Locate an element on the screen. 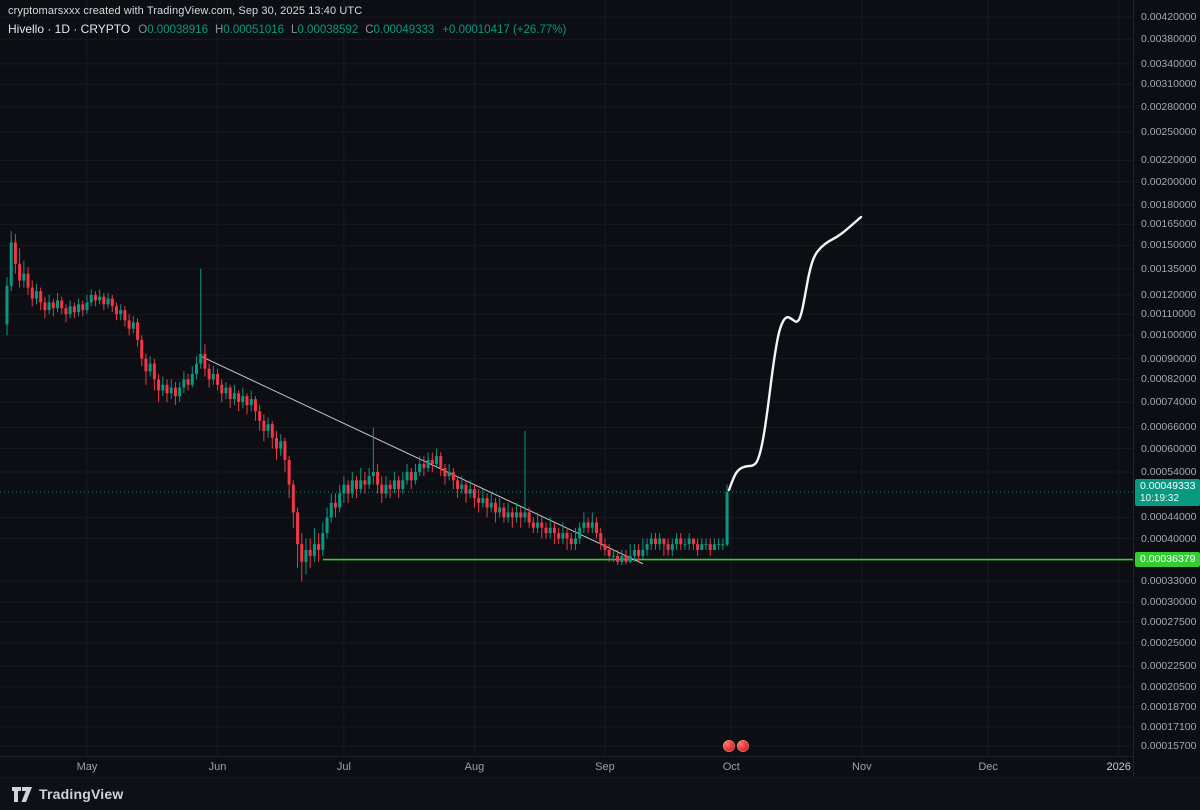  price-axis-label: 0.00017100 is located at coordinates (1169, 727).